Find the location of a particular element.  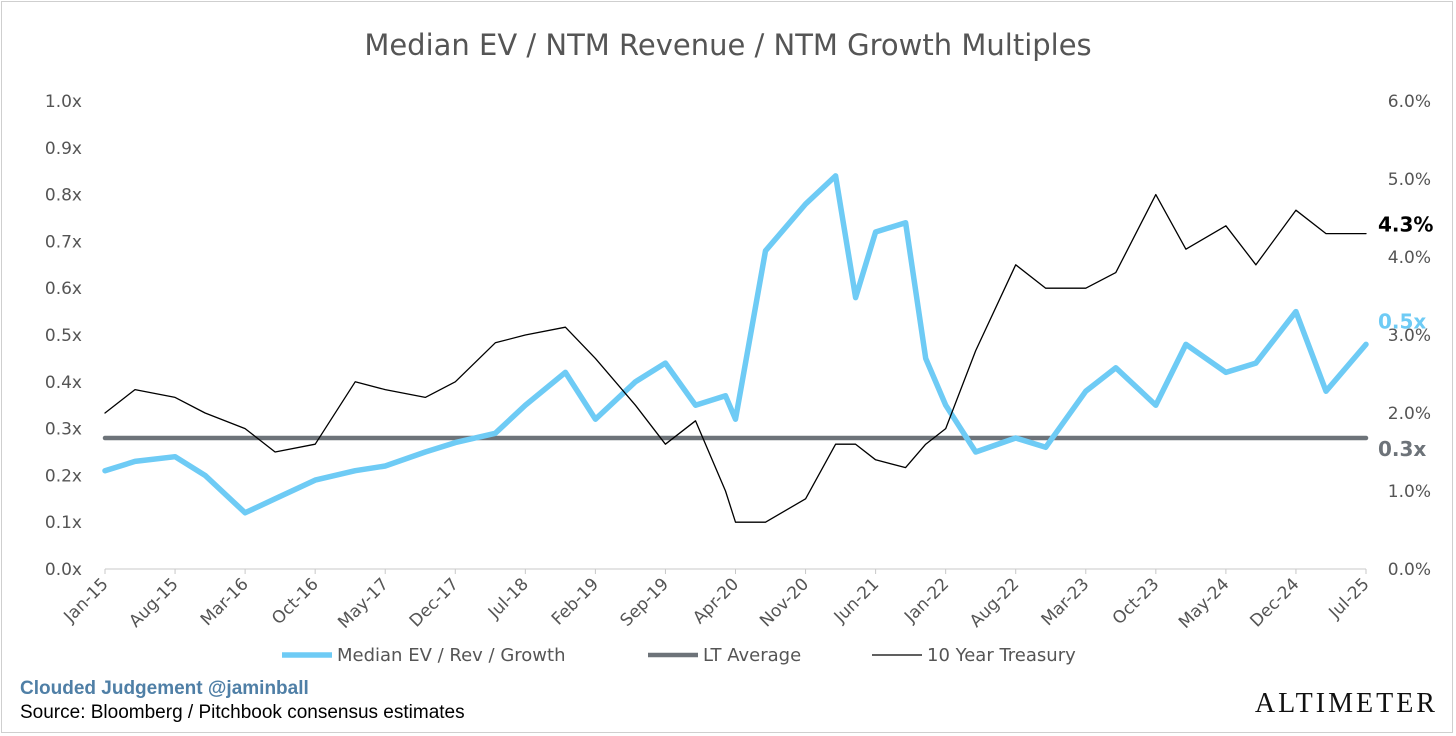

left-tick-label: 0.8x is located at coordinates (63, 196).